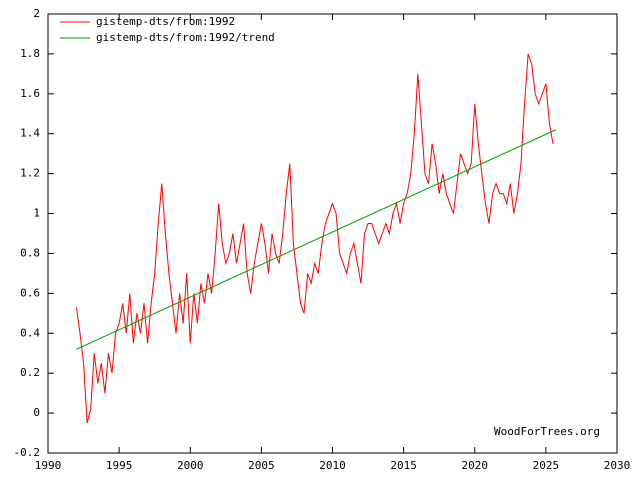 The image size is (640, 480). I want to click on legend-label: gistemp-dts/from:1992/trend, so click(185, 37).